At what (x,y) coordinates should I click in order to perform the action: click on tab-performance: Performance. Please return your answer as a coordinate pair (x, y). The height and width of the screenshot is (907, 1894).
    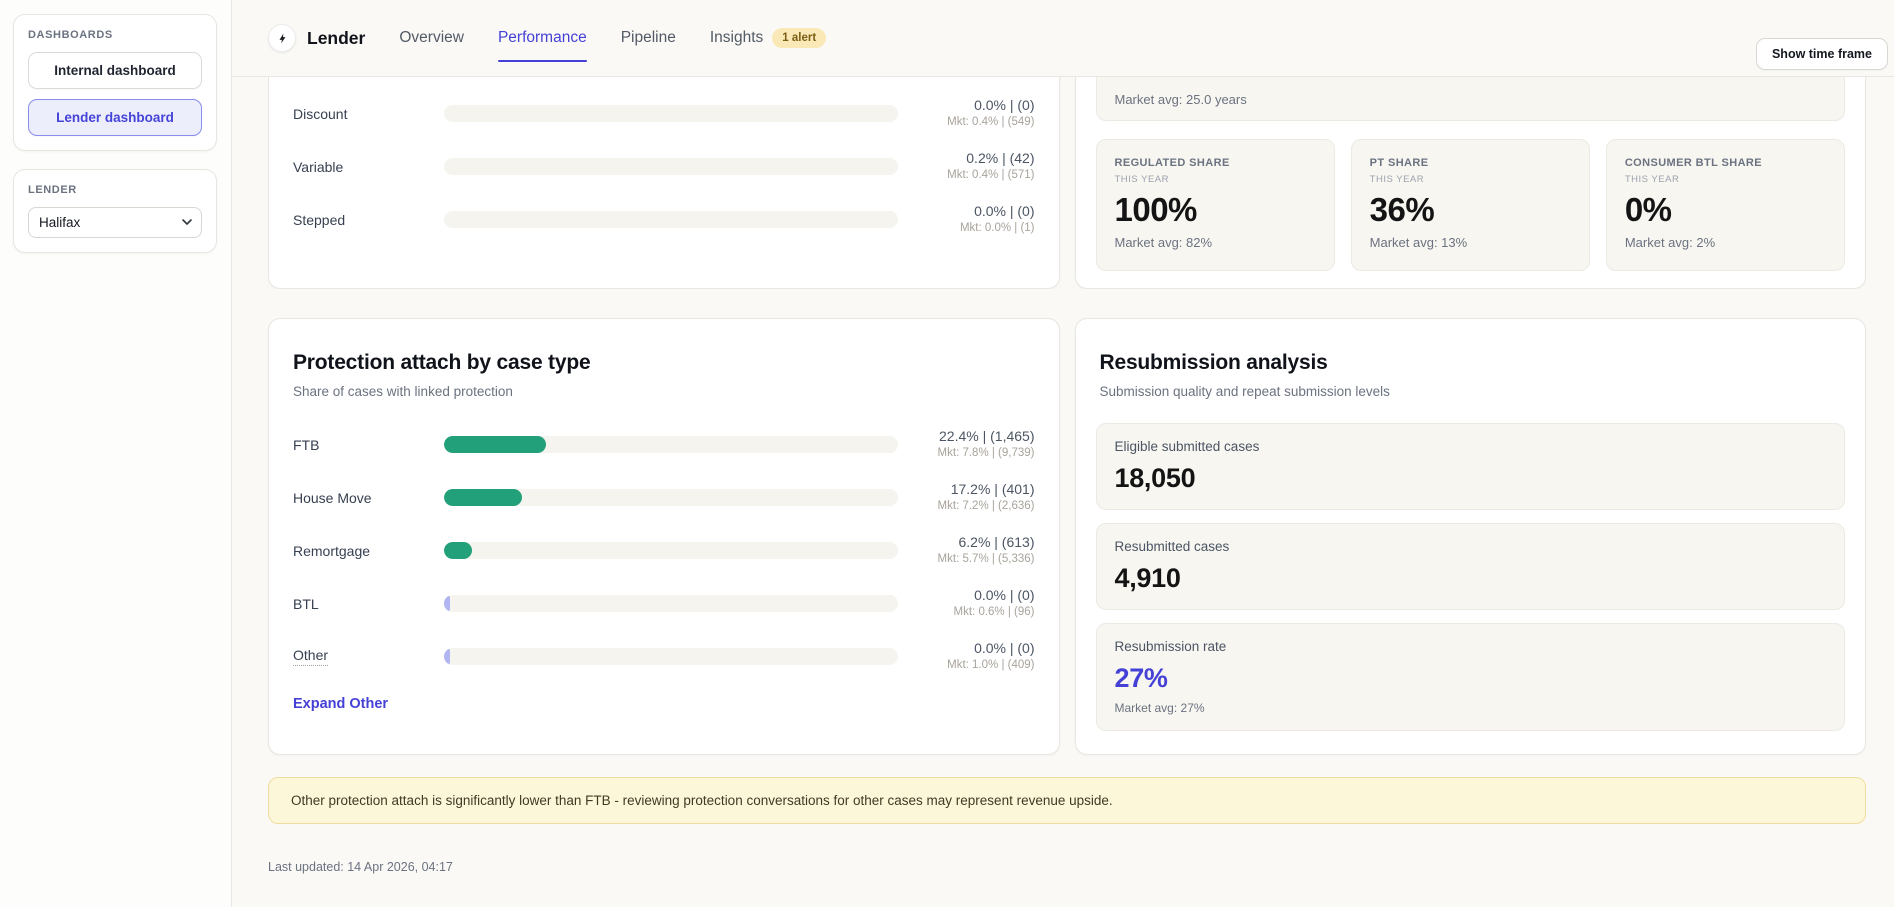
    Looking at the image, I should click on (542, 45).